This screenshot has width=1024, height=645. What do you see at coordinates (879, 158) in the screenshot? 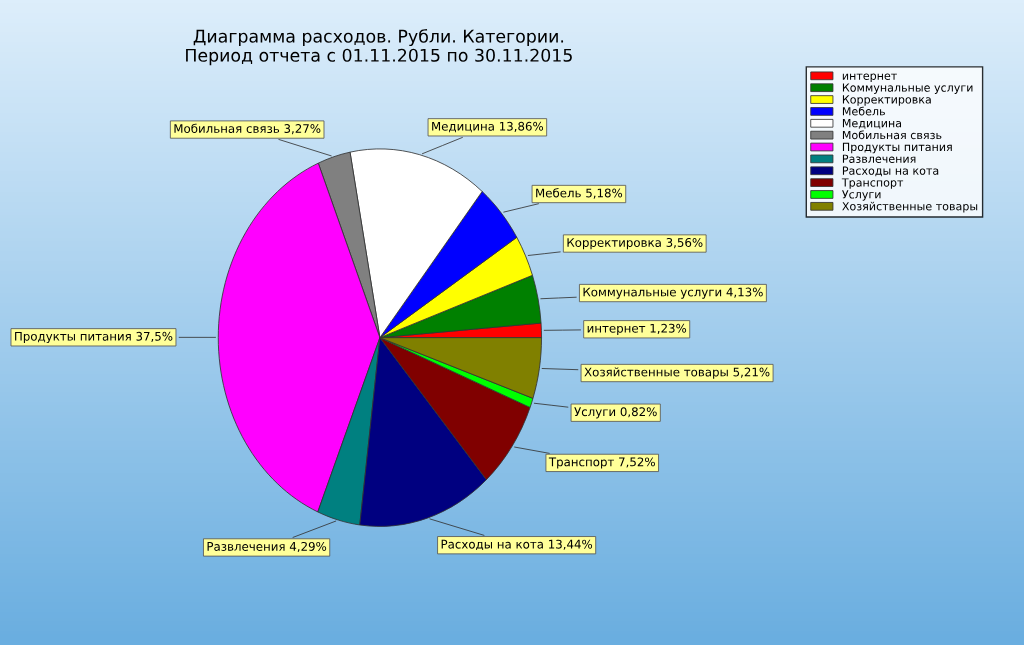
I see `legend-label: Развлечения` at bounding box center [879, 158].